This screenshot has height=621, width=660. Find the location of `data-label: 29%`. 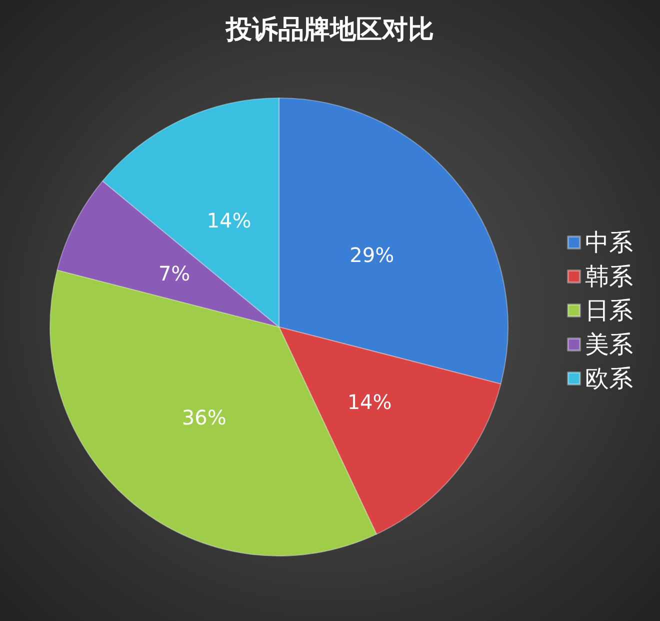

data-label: 29% is located at coordinates (372, 254).